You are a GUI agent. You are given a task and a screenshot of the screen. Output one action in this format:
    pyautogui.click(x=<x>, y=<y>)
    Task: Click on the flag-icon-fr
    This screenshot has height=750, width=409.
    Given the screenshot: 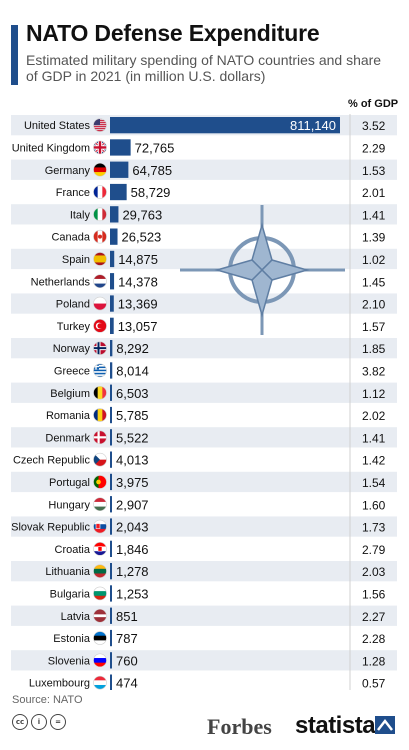 What is the action you would take?
    pyautogui.click(x=100, y=192)
    